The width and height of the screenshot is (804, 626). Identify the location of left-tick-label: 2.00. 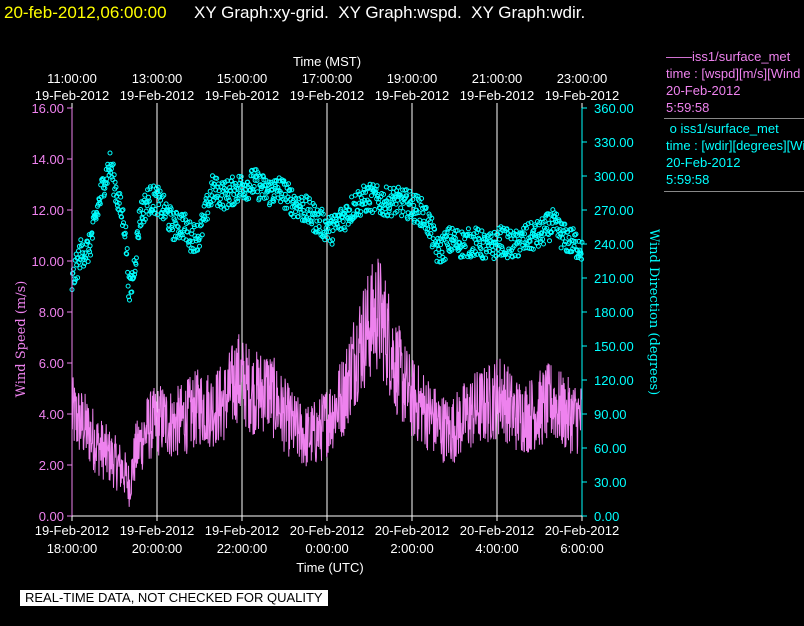
(51, 465).